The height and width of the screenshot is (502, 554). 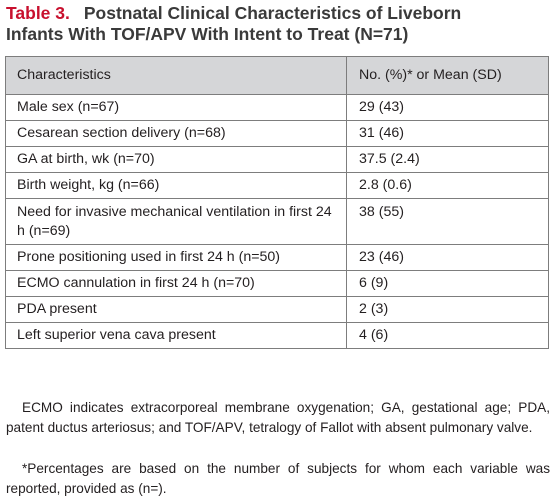 I want to click on table-row: Cesarean section delivery (n=68) 31 (46), so click(x=277, y=133).